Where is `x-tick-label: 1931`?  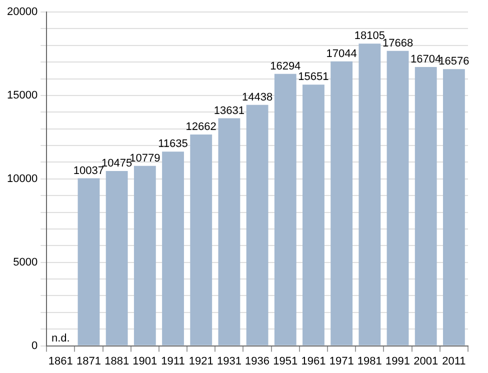 x-tick-label: 1931 is located at coordinates (229, 361).